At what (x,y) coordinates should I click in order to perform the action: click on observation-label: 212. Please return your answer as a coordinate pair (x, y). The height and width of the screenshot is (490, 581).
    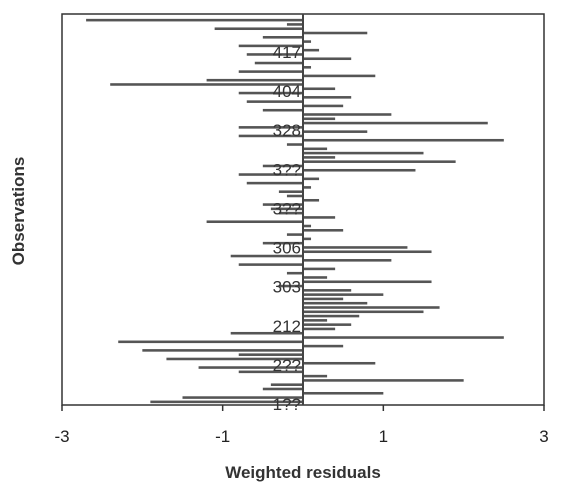
    Looking at the image, I should click on (287, 326).